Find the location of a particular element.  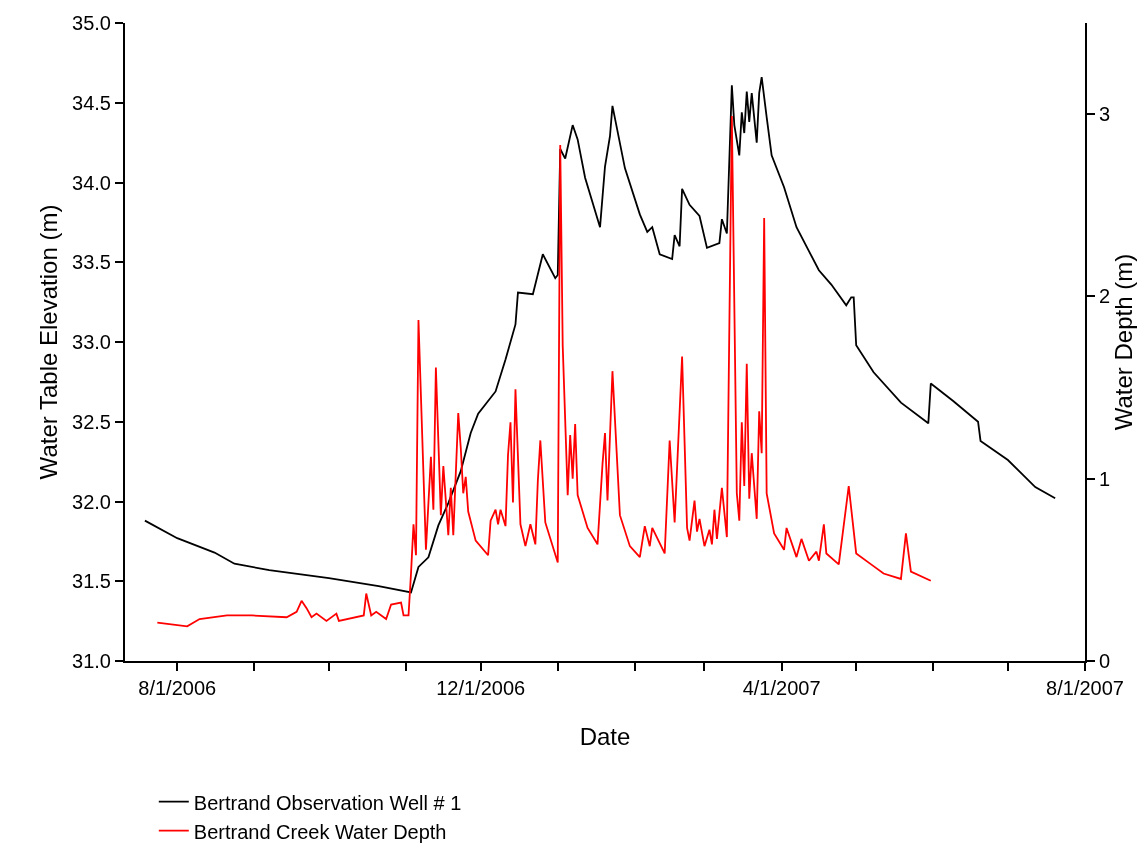

y-tick-label: 34.0 is located at coordinates (91, 182).